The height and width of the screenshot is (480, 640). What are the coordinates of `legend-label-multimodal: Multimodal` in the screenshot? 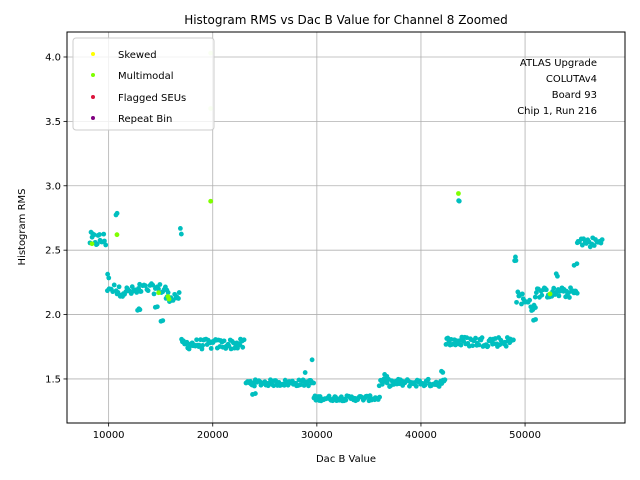 It's located at (146, 76).